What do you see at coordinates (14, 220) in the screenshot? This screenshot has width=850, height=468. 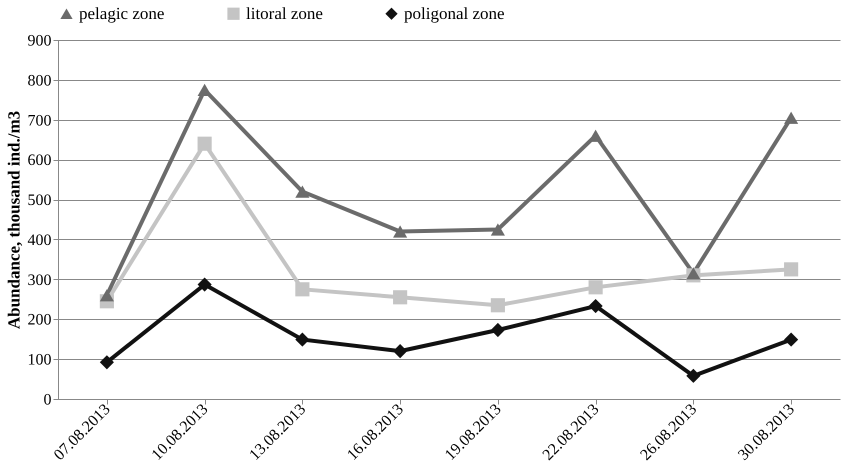 I see `y-axis-title: Abundance, thousand ind./m3` at bounding box center [14, 220].